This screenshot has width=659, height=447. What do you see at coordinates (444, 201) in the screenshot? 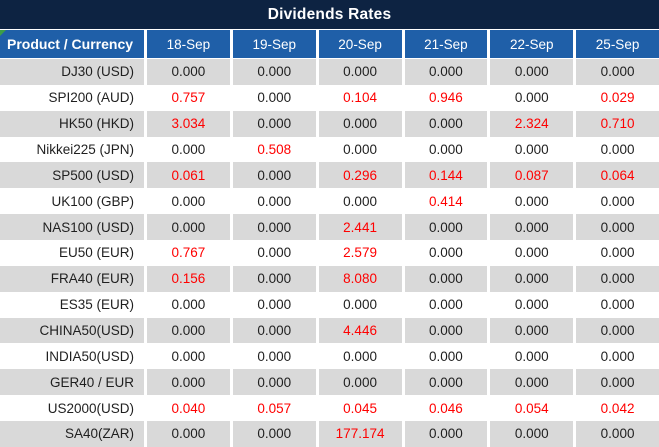
I see `dividend-value-cell: 0.414` at bounding box center [444, 201].